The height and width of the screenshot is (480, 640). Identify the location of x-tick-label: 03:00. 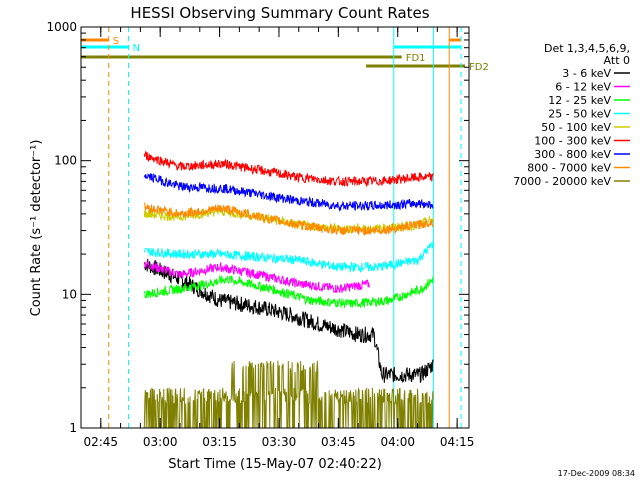
(160, 442).